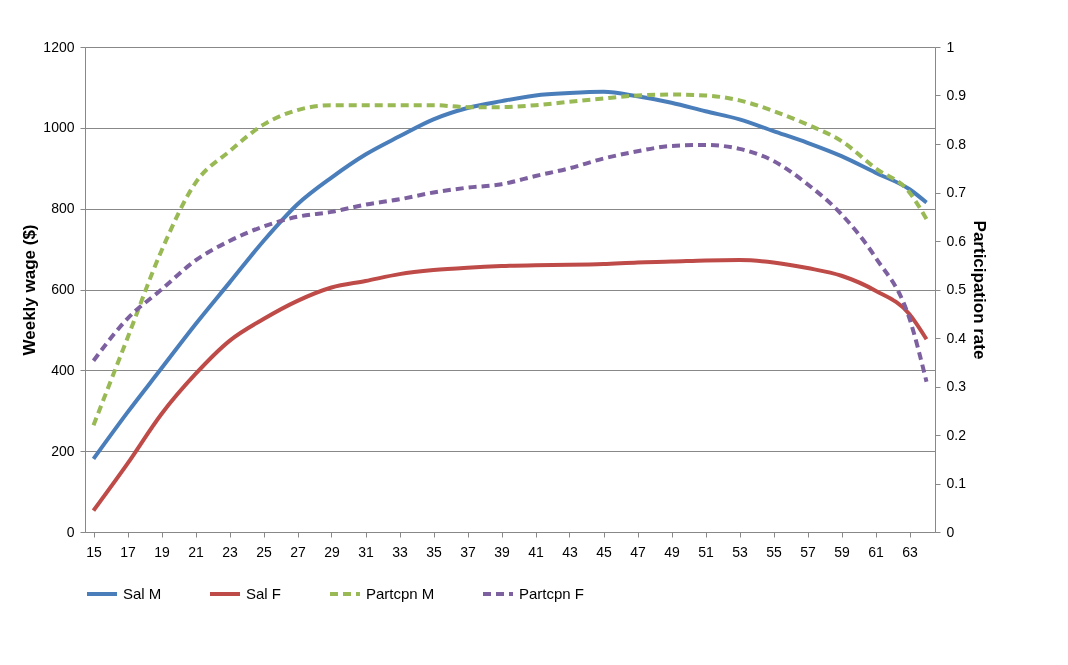 The image size is (1068, 665). Describe the element at coordinates (298, 551) in the screenshot. I see `x-tick-label: 27` at that location.